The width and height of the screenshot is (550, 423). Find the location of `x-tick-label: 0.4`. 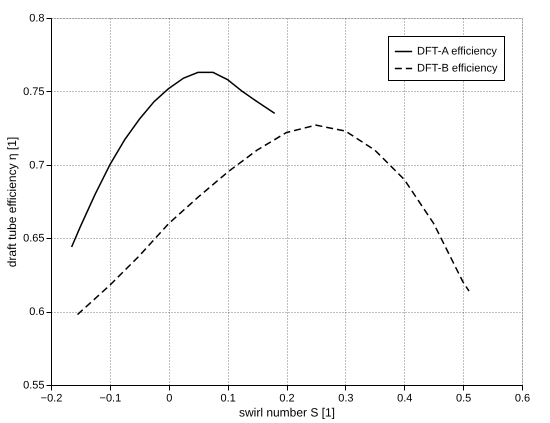

x-tick-label: 0.4 is located at coordinates (404, 398).